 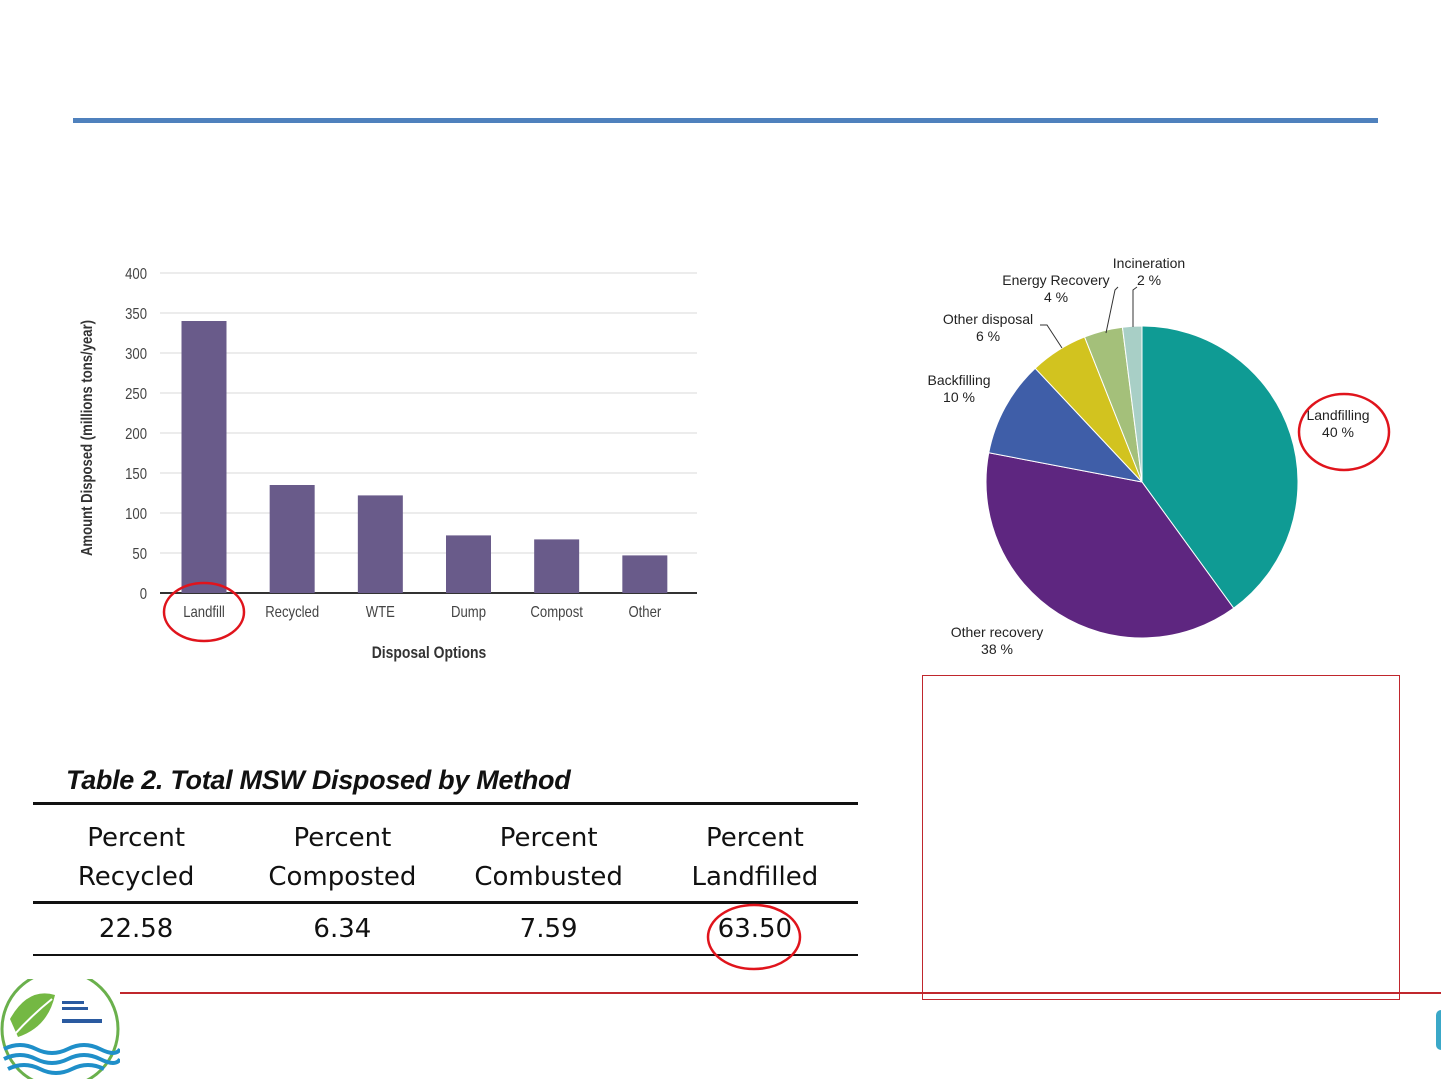 I want to click on table-top-rule, so click(x=445, y=803).